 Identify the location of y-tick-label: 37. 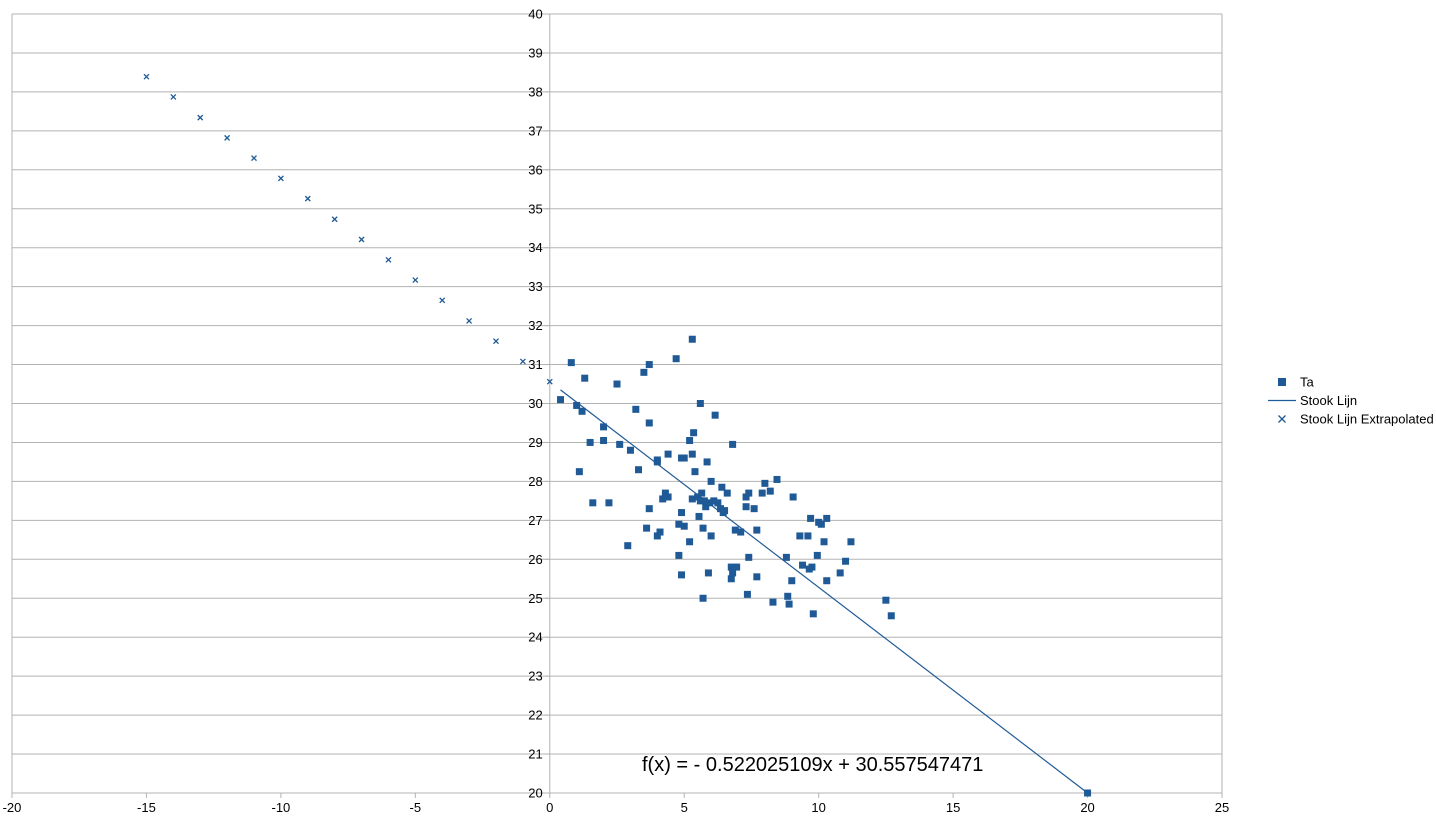
(535, 130).